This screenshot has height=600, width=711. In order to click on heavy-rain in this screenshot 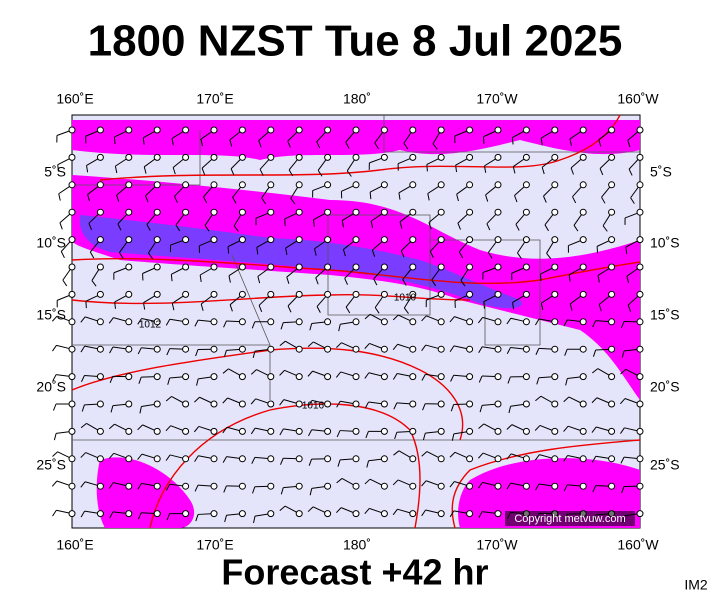, I will do `click(300, 262)`.